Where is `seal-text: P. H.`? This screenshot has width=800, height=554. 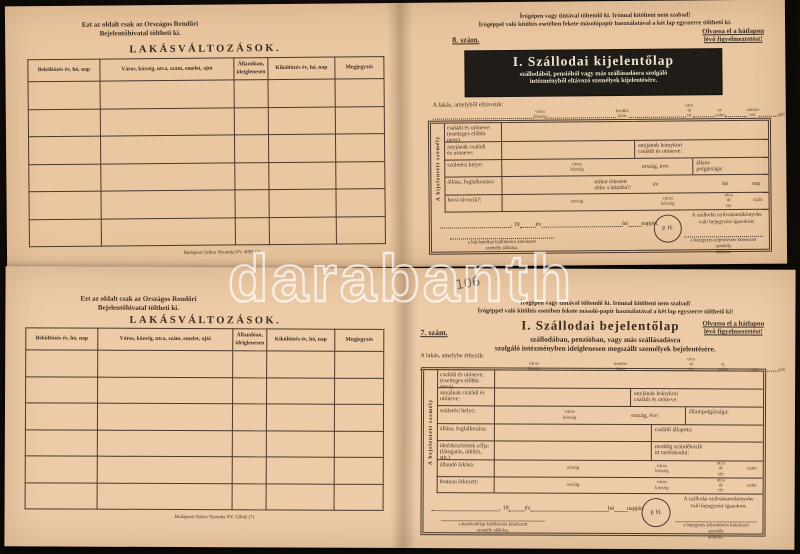
seal-text: P. H. is located at coordinates (667, 228).